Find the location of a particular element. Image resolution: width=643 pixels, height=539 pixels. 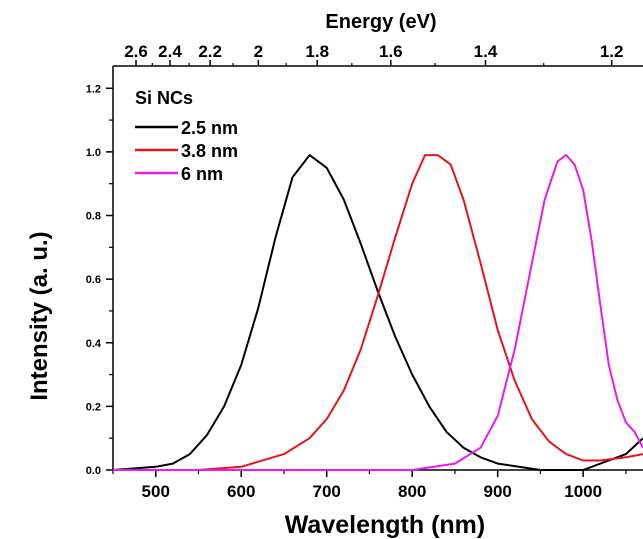

legend-label: 6 nm is located at coordinates (202, 174).